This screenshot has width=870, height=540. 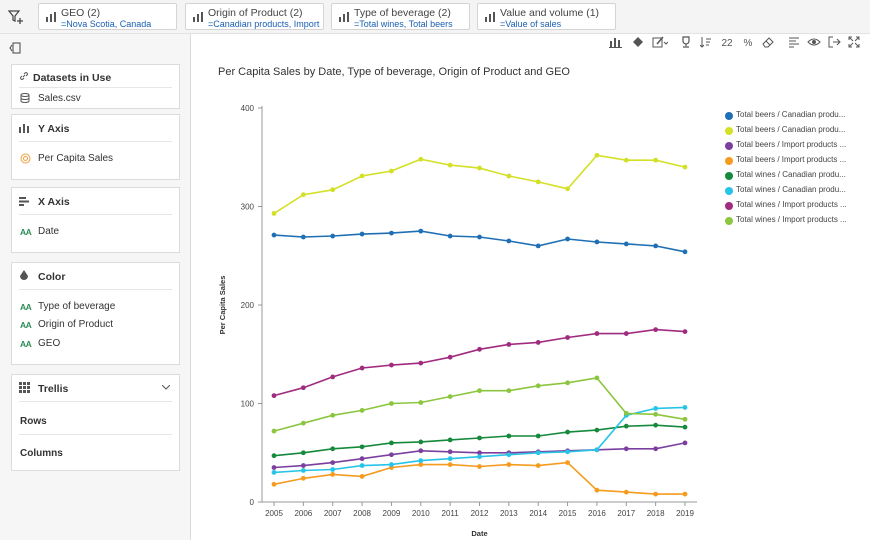 What do you see at coordinates (33, 421) in the screenshot?
I see `trellis-rows: Rows` at bounding box center [33, 421].